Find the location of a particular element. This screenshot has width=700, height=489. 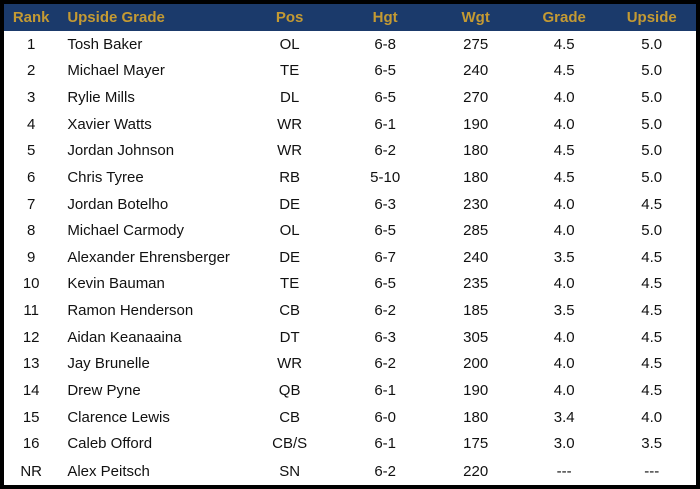

cell-hgt: 6-8 is located at coordinates (385, 44).